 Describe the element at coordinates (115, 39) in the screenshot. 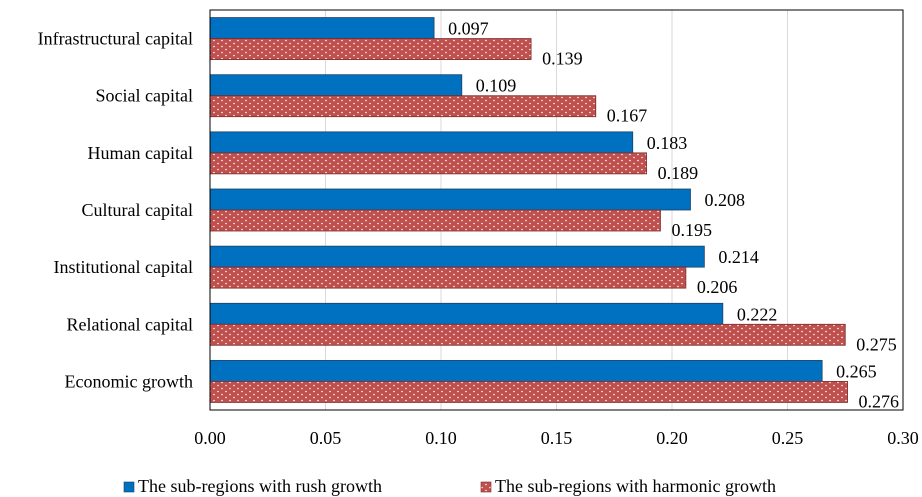

I see `category-label: Infrastructural capital` at that location.